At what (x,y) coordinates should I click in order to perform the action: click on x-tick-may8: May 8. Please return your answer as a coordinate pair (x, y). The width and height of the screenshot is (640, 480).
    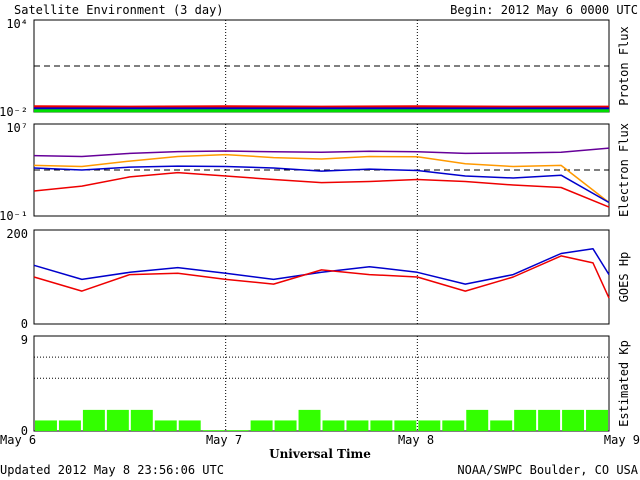
    Looking at the image, I should click on (416, 440).